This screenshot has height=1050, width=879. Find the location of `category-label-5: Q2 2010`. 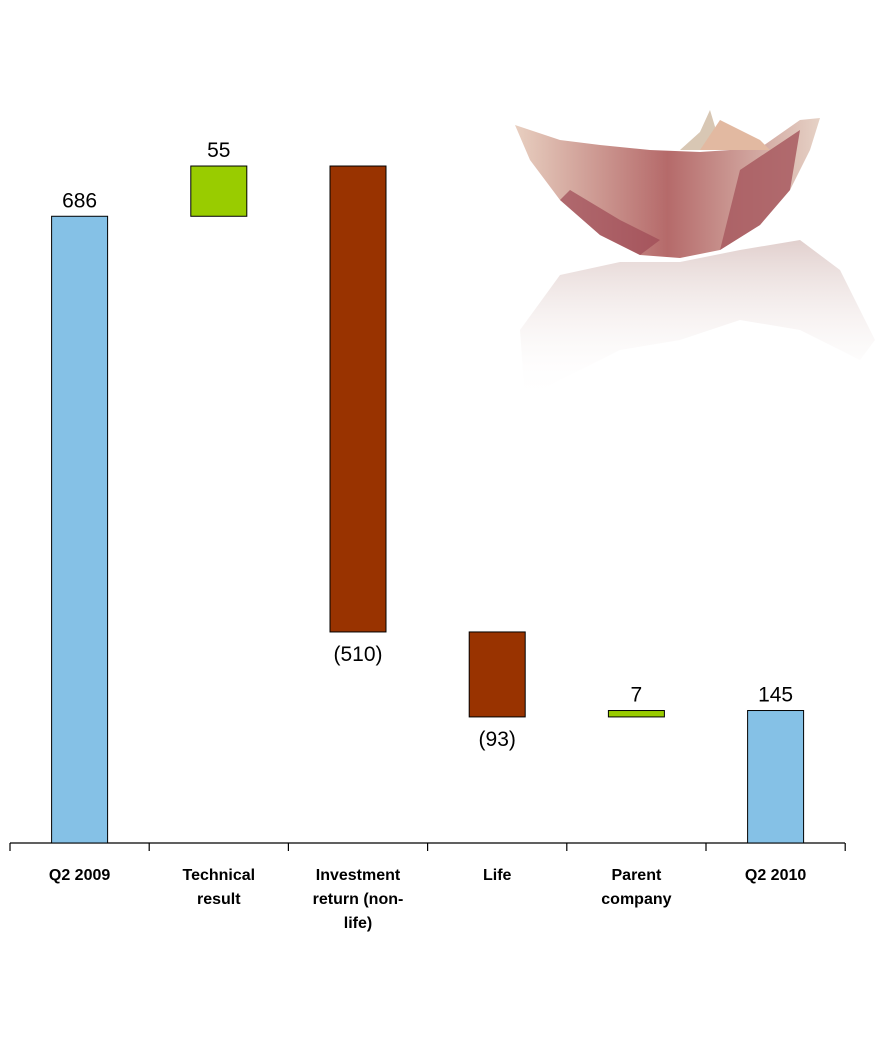

category-label-5: Q2 2010 is located at coordinates (775, 875).